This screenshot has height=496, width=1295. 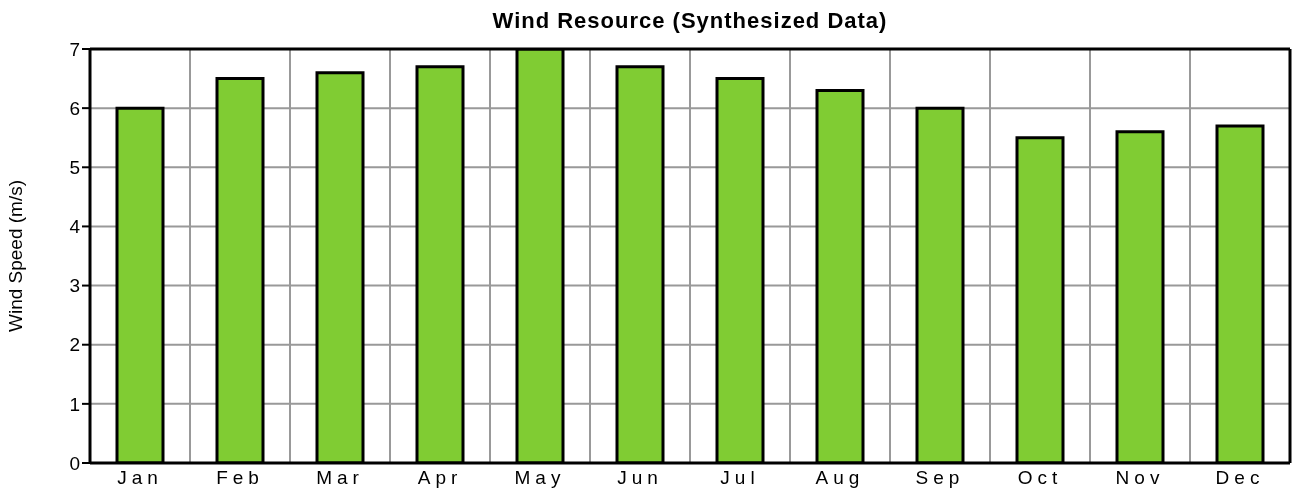 What do you see at coordinates (340, 478) in the screenshot?
I see `x-tick-label: Mar` at bounding box center [340, 478].